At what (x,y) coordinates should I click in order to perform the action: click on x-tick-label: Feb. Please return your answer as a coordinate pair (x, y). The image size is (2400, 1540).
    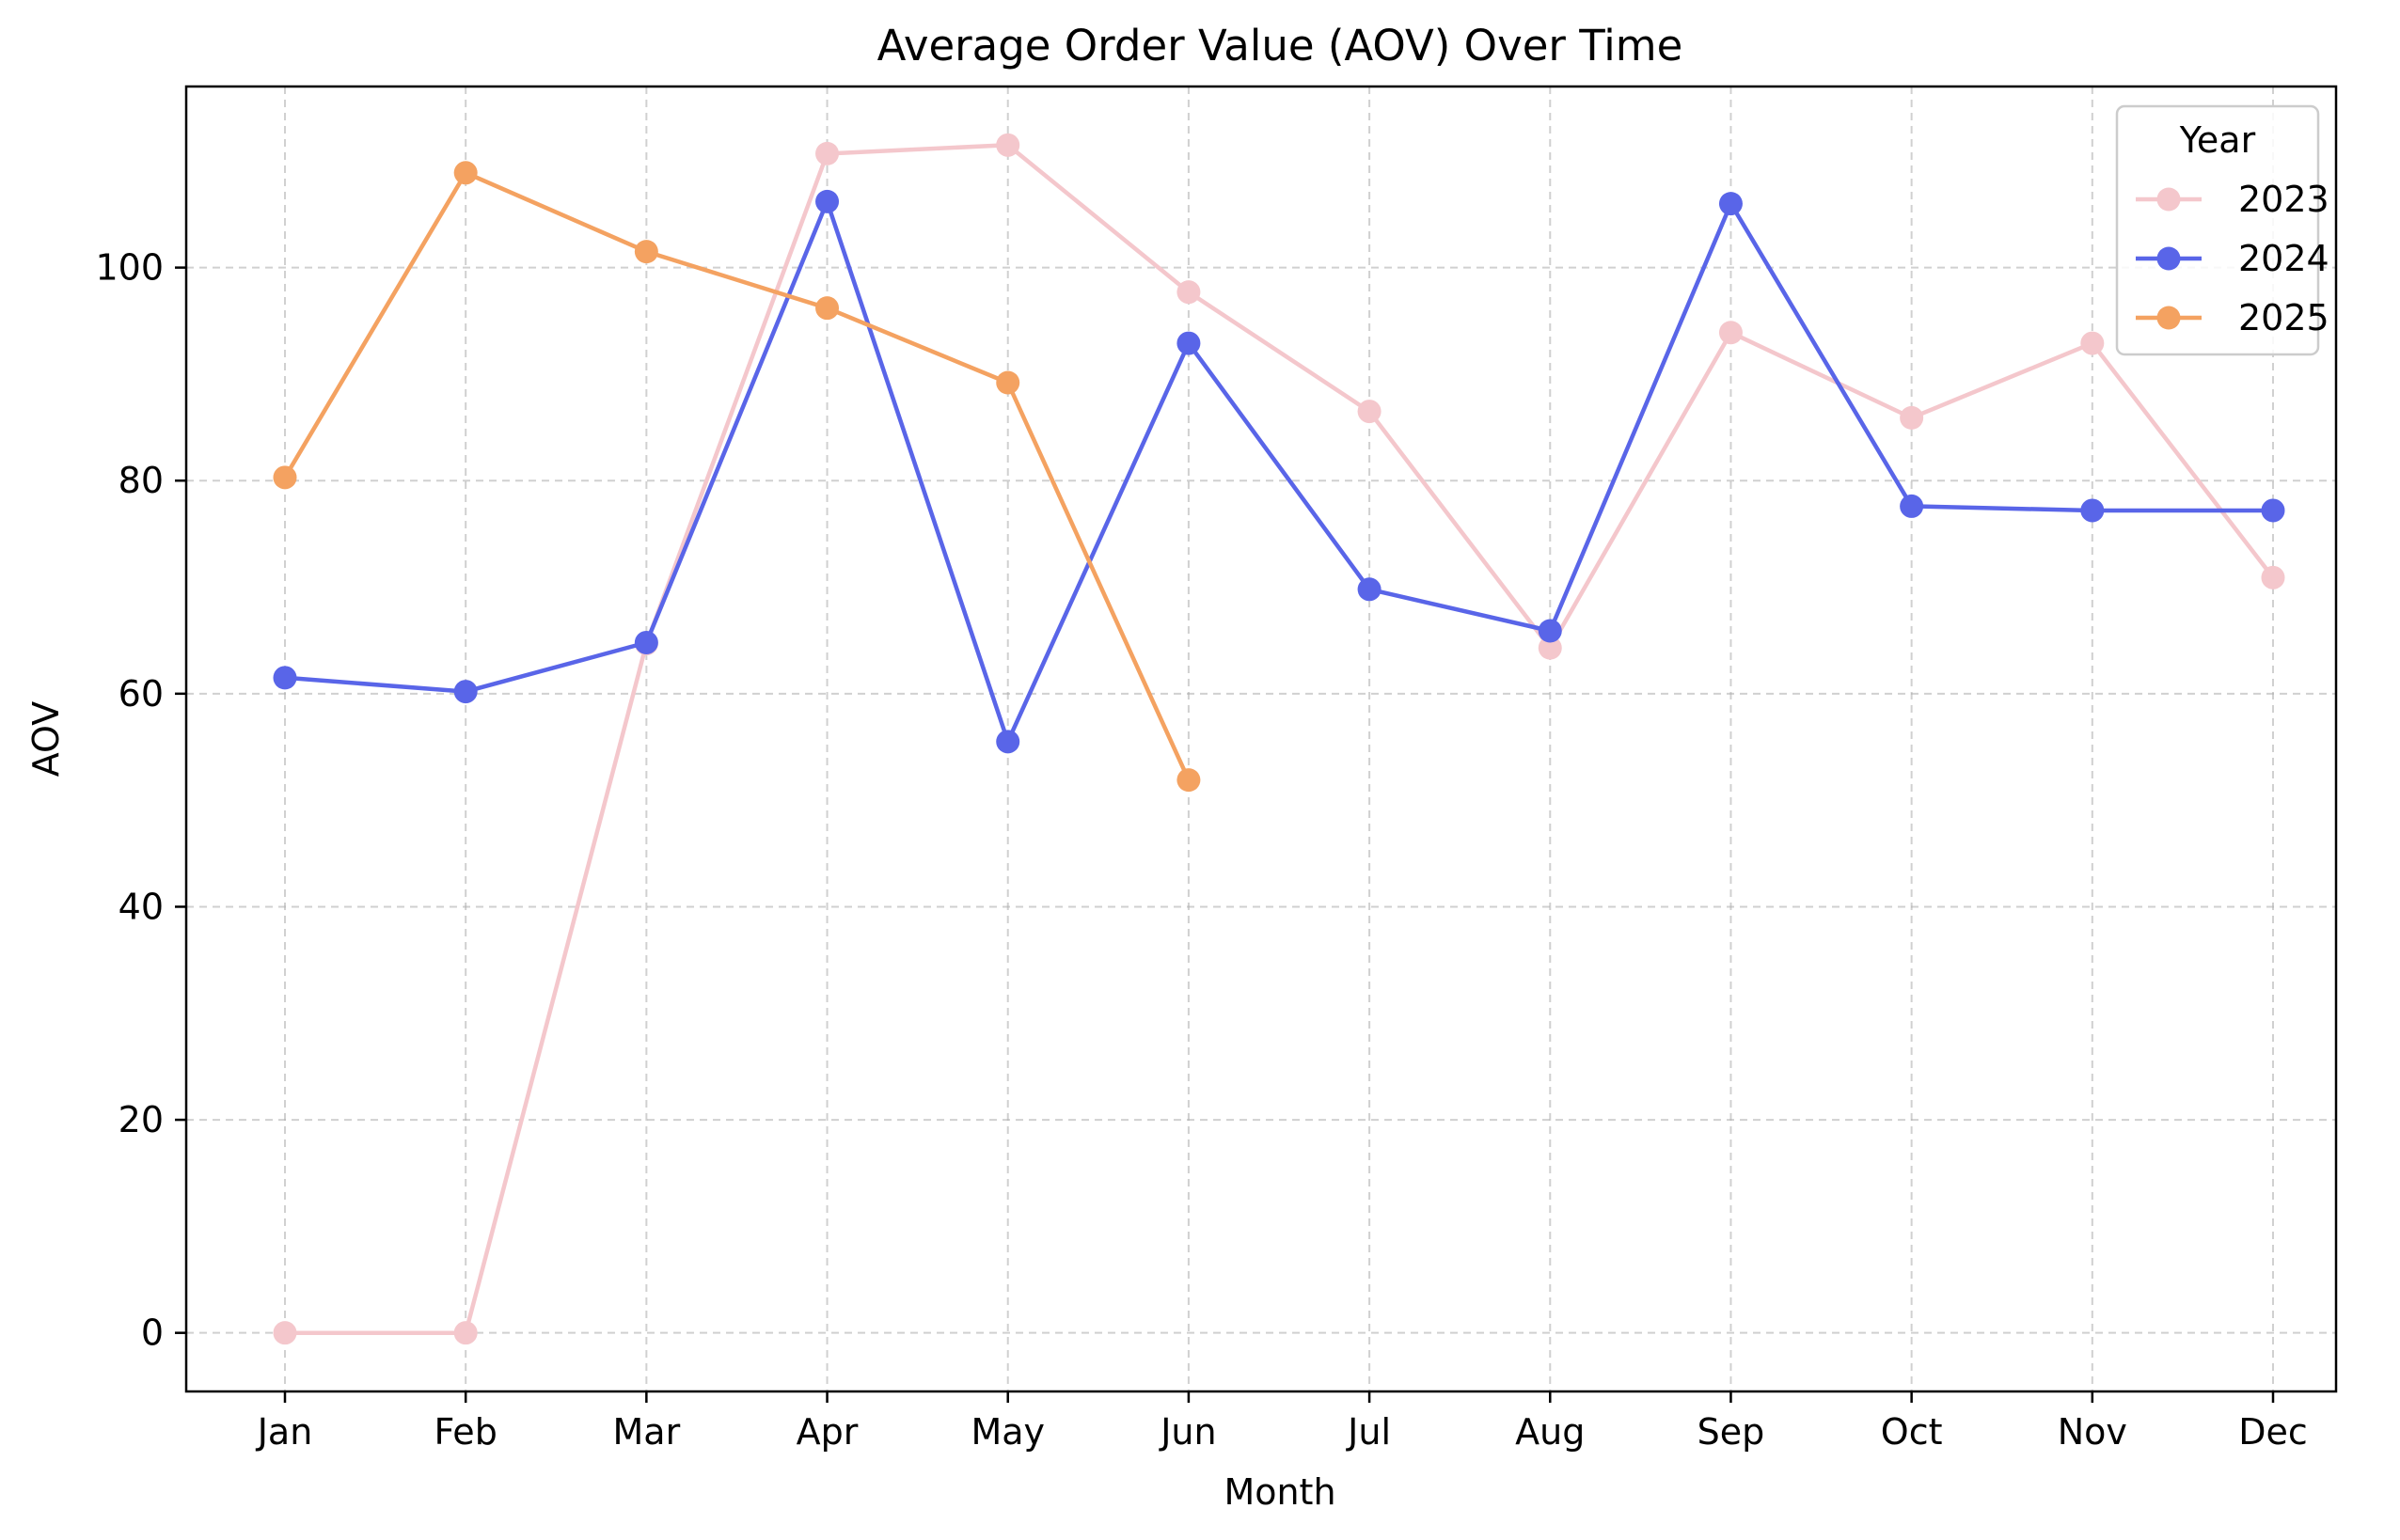
    Looking at the image, I should click on (465, 1432).